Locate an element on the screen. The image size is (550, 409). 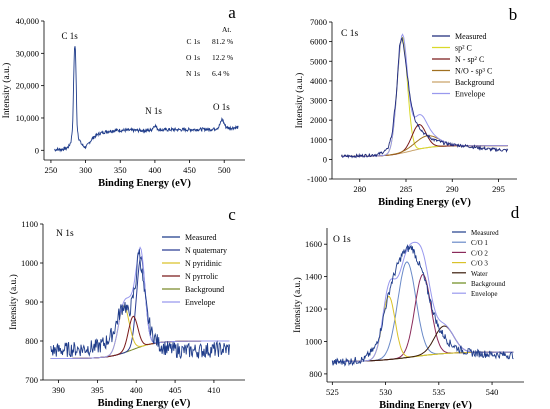
y-tick-label: 900 is located at coordinates (31, 302).